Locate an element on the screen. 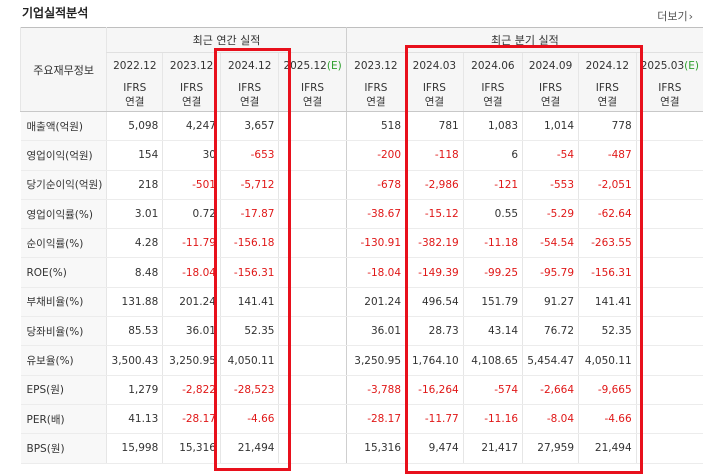  table-cell: 141.41 is located at coordinates (607, 302).